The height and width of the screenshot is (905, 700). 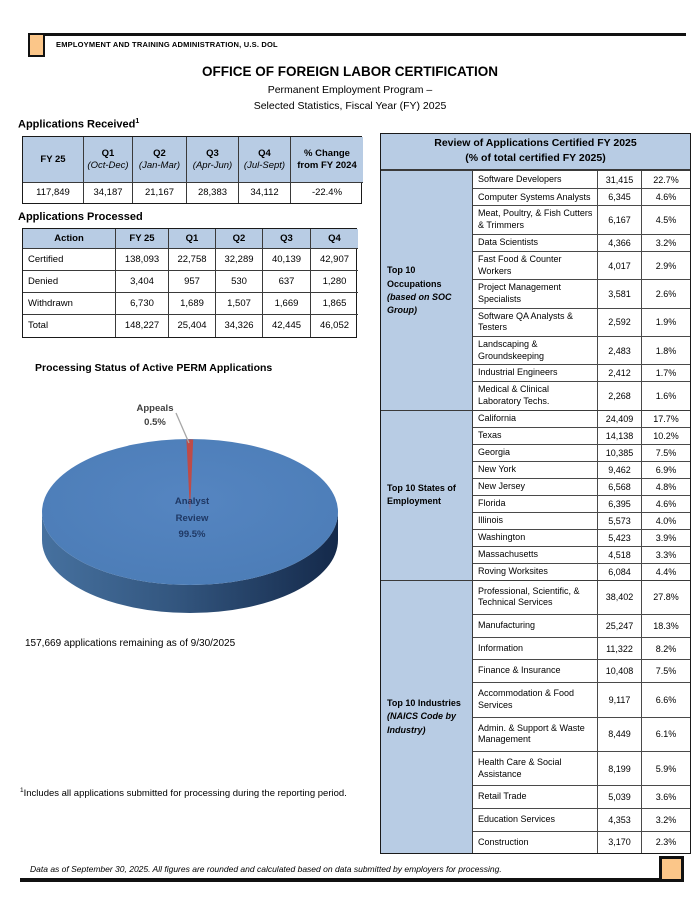 I want to click on table-cell: 3,404, so click(x=142, y=282).